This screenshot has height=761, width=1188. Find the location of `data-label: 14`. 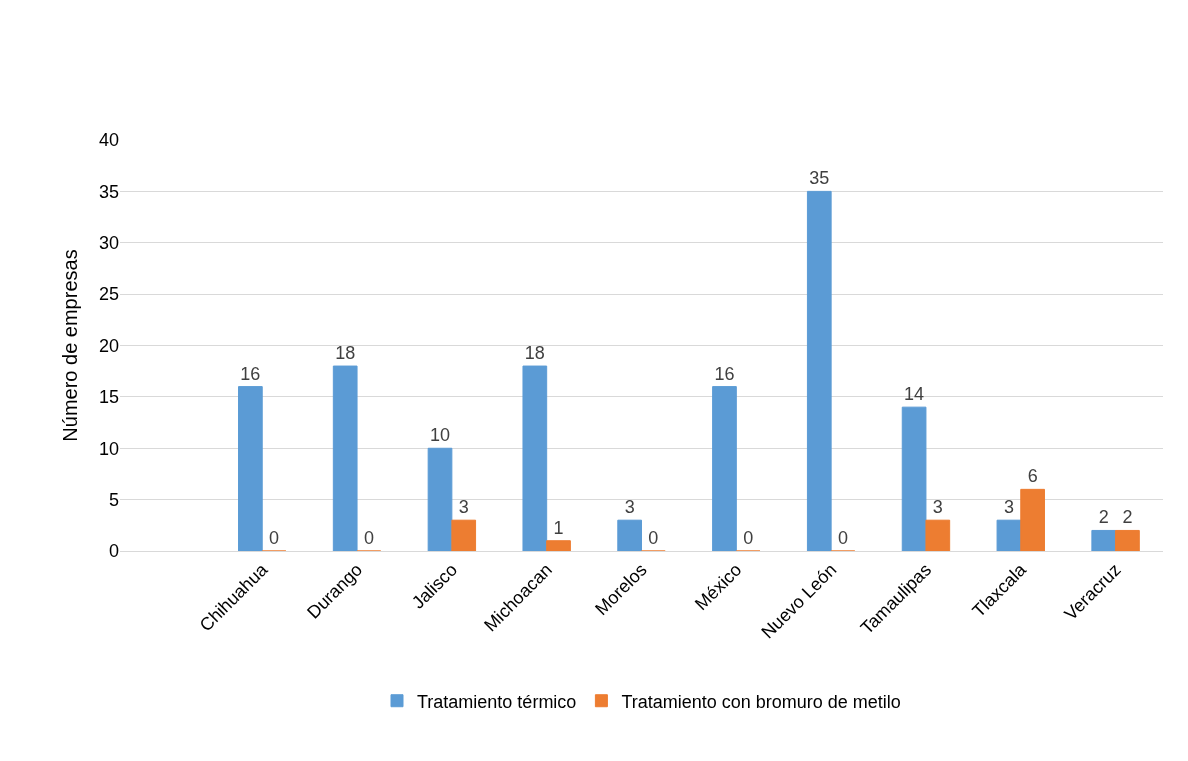

data-label: 14 is located at coordinates (914, 394).